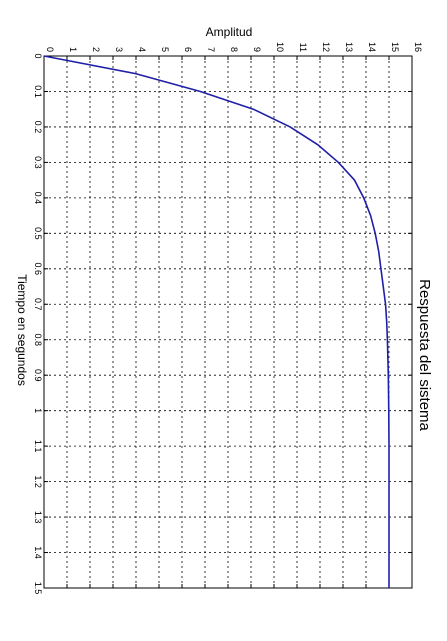 Image resolution: width=447 pixels, height=641 pixels. Describe the element at coordinates (73, 49) in the screenshot. I see `tick-label-amplitude: 1` at that location.